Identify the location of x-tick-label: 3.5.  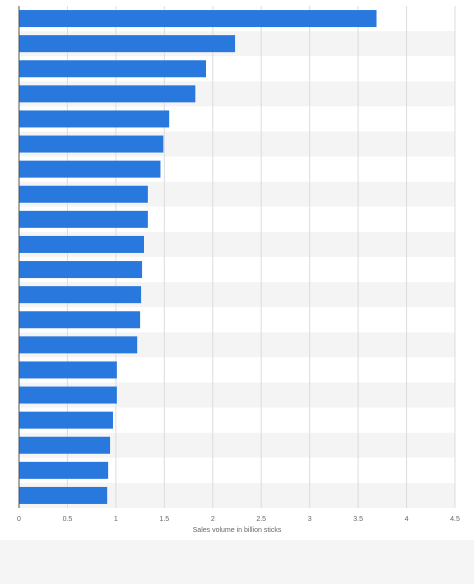
(358, 519).